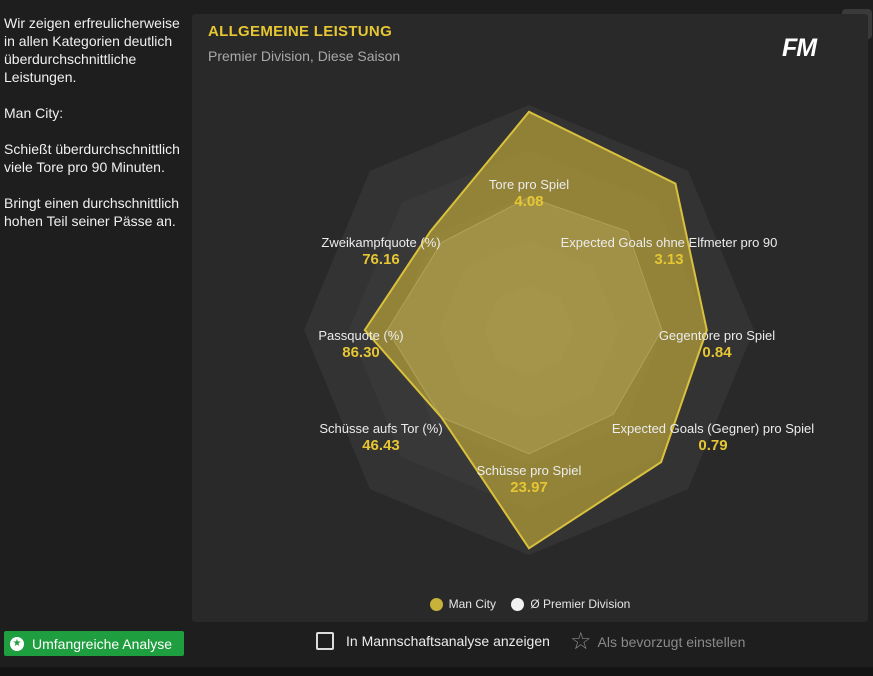  I want to click on legend-dot-average, so click(518, 604).